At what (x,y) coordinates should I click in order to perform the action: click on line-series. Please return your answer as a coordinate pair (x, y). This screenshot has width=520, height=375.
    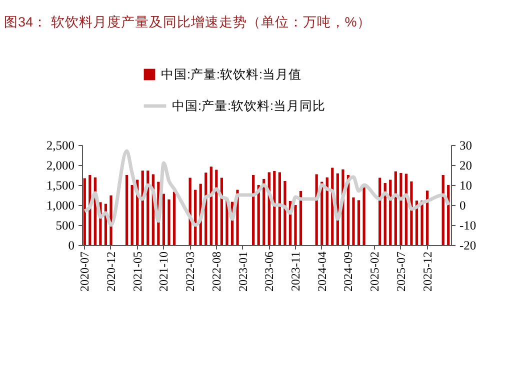
    Looking at the image, I should click on (266, 188).